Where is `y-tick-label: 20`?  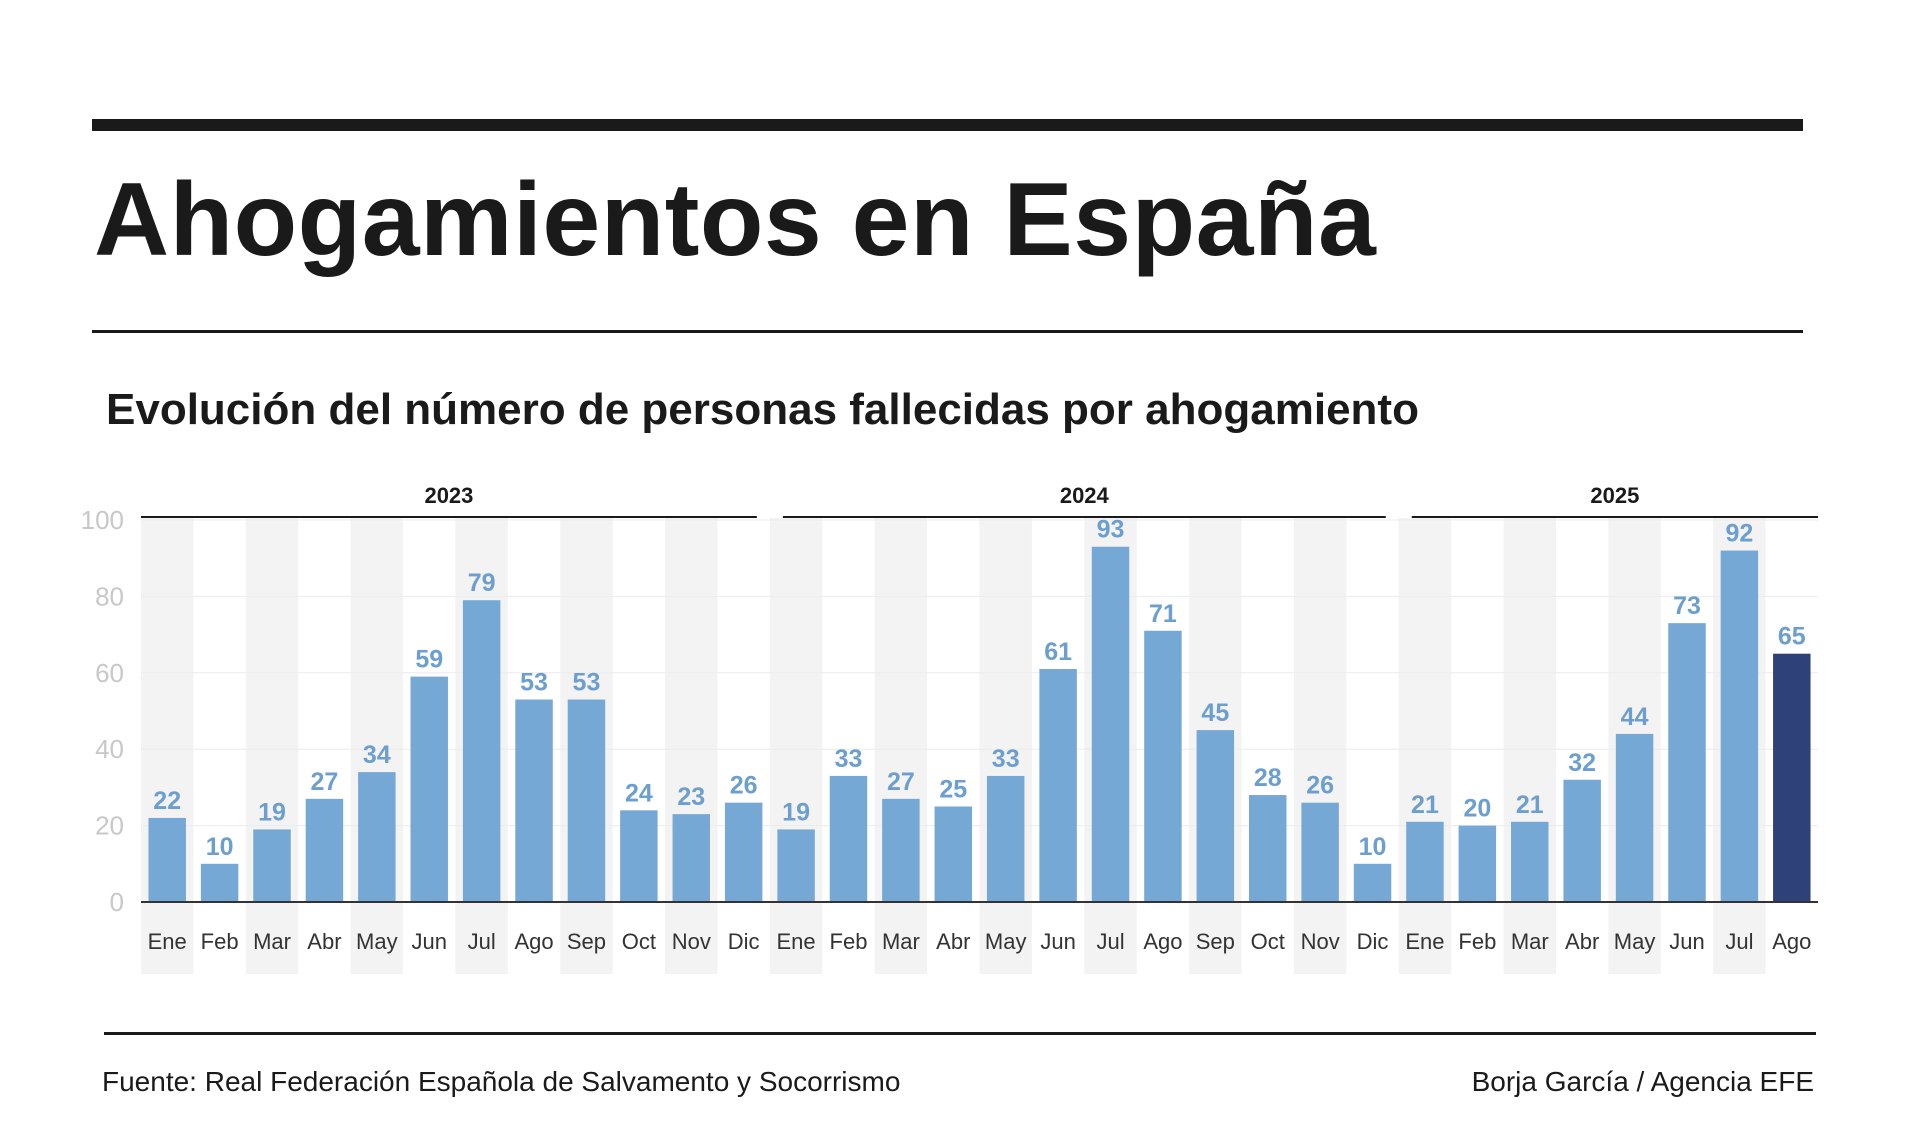
y-tick-label: 20 is located at coordinates (109, 826).